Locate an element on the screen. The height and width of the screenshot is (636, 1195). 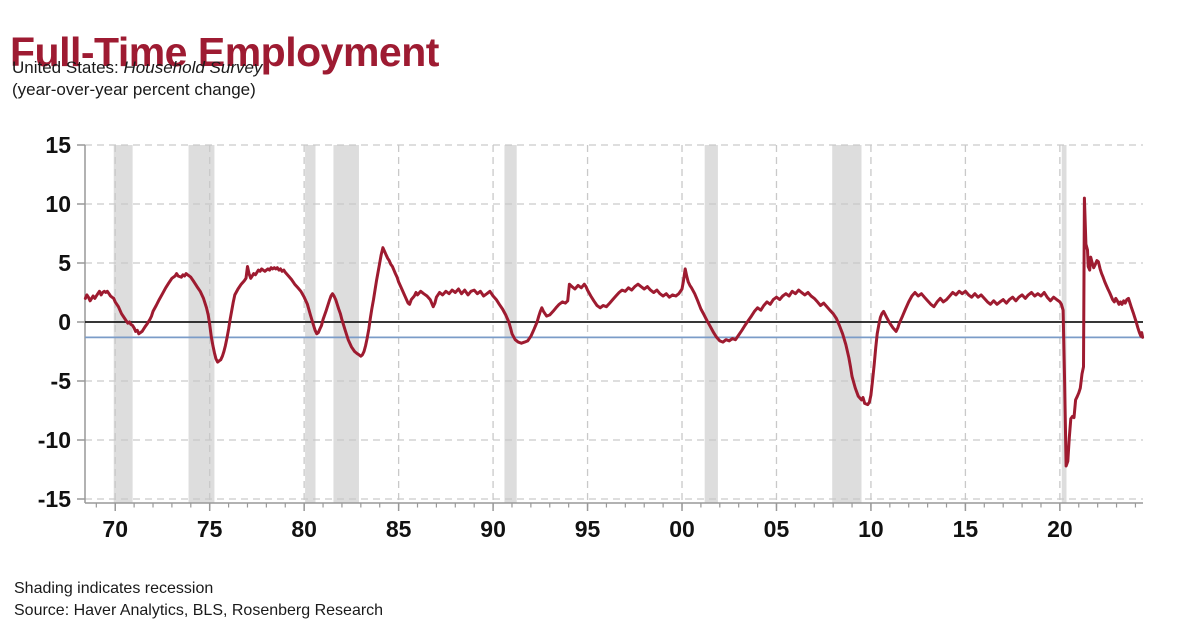
y-tick-label: -5 is located at coordinates (61, 381).